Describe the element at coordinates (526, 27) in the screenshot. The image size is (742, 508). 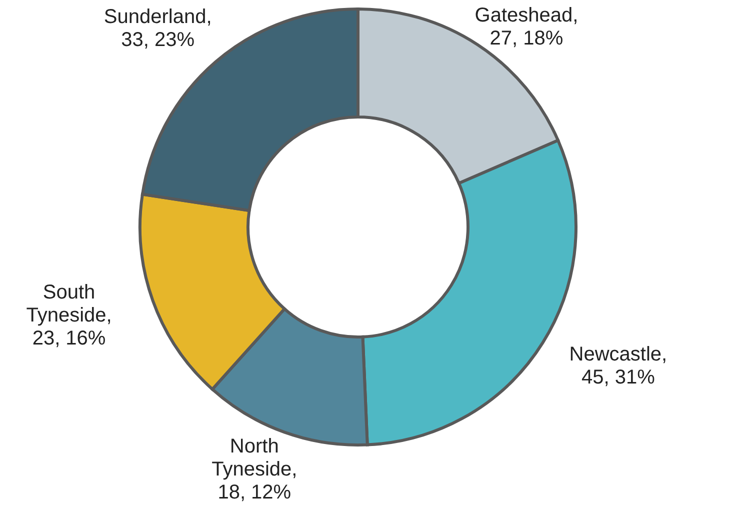
I see `slice-label: Gateshead, 27, 18%` at that location.